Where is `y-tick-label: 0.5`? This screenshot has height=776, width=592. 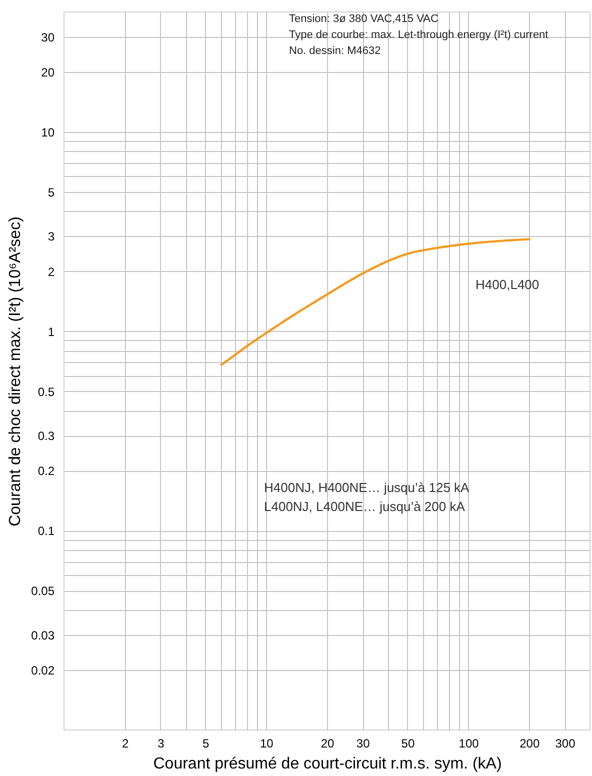 y-tick-label: 0.5 is located at coordinates (46, 391).